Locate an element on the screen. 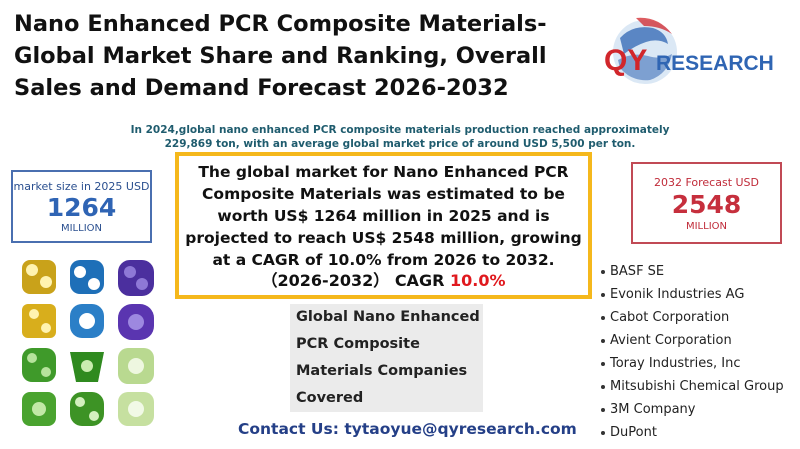 Image resolution: width=800 pixels, height=449 pixels. market-size-value: 1264 is located at coordinates (81, 207).